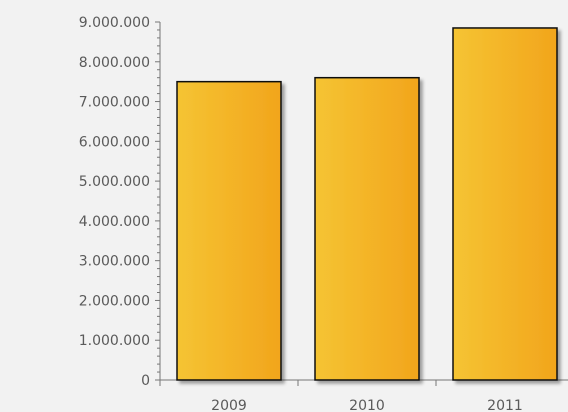 This screenshot has height=412, width=568. I want to click on y-tick-label: 6.000.000, so click(114, 142).